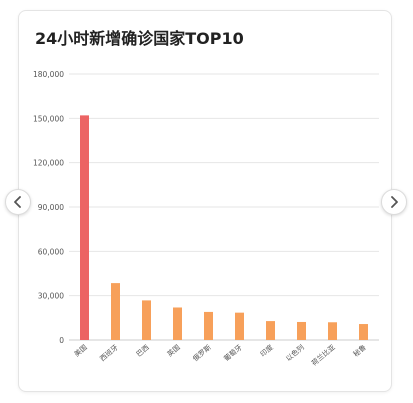  What do you see at coordinates (48, 74) in the screenshot?
I see `y-tick-label: 180,000` at bounding box center [48, 74].